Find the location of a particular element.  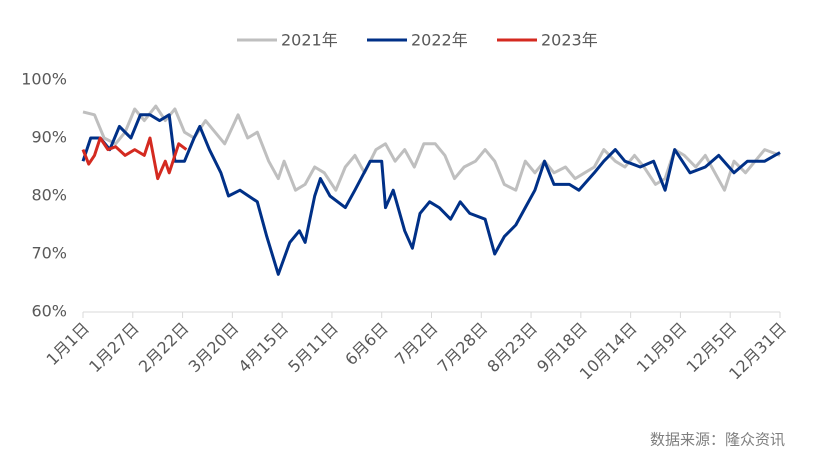

y-tick-label: 70% is located at coordinates (49, 253).